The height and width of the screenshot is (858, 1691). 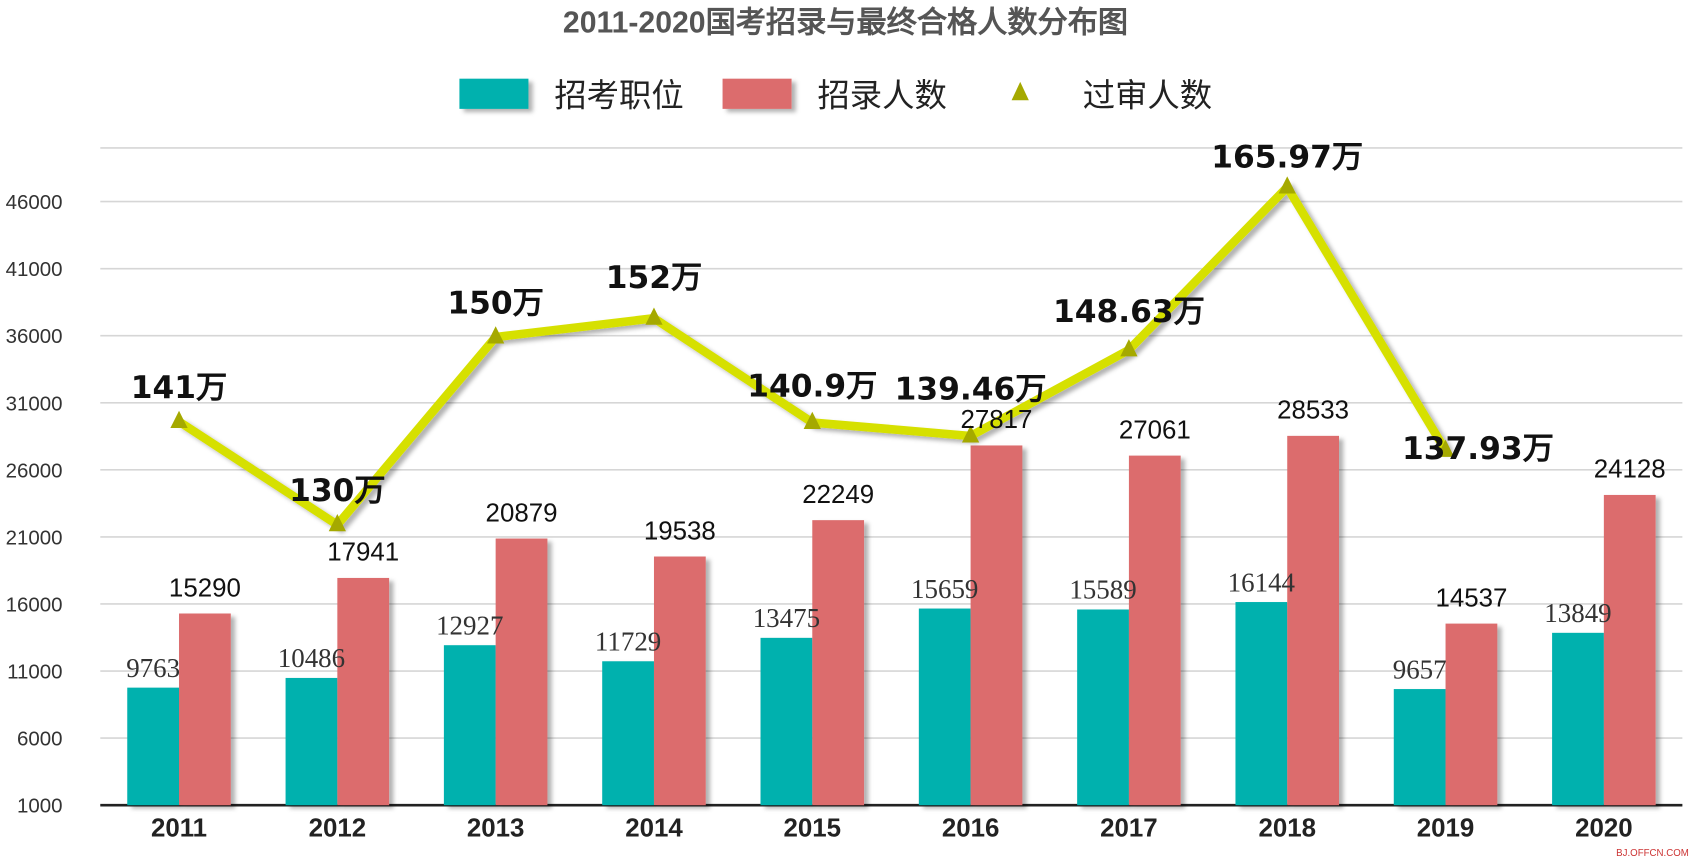 What do you see at coordinates (1129, 312) in the screenshot?
I see `data-label-passed: 148.63万` at bounding box center [1129, 312].